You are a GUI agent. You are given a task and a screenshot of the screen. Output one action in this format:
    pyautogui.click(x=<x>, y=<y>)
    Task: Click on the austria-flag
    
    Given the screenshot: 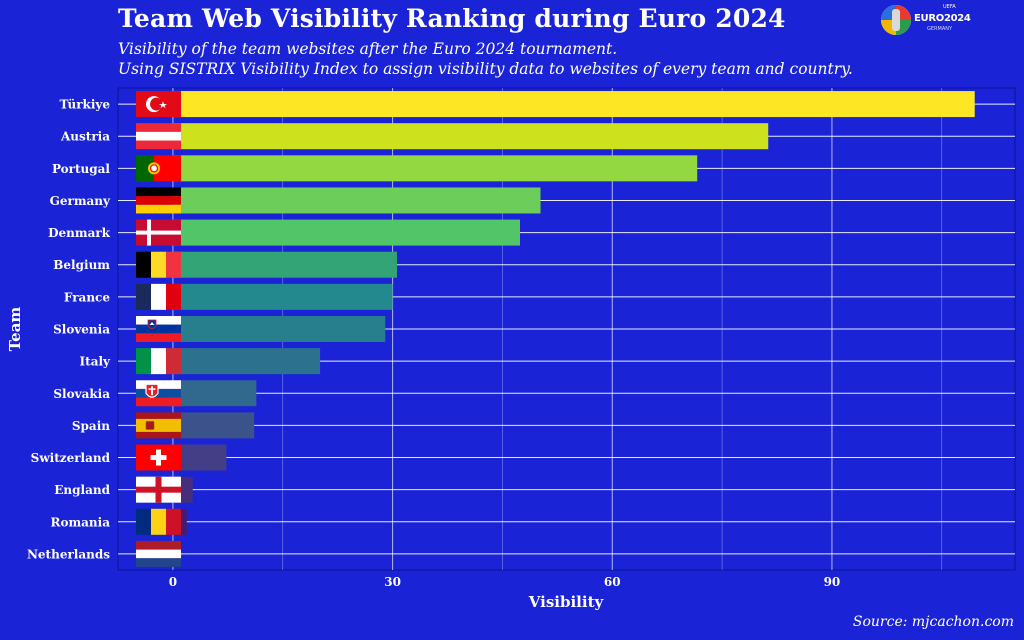 What is the action you would take?
    pyautogui.click(x=158, y=136)
    